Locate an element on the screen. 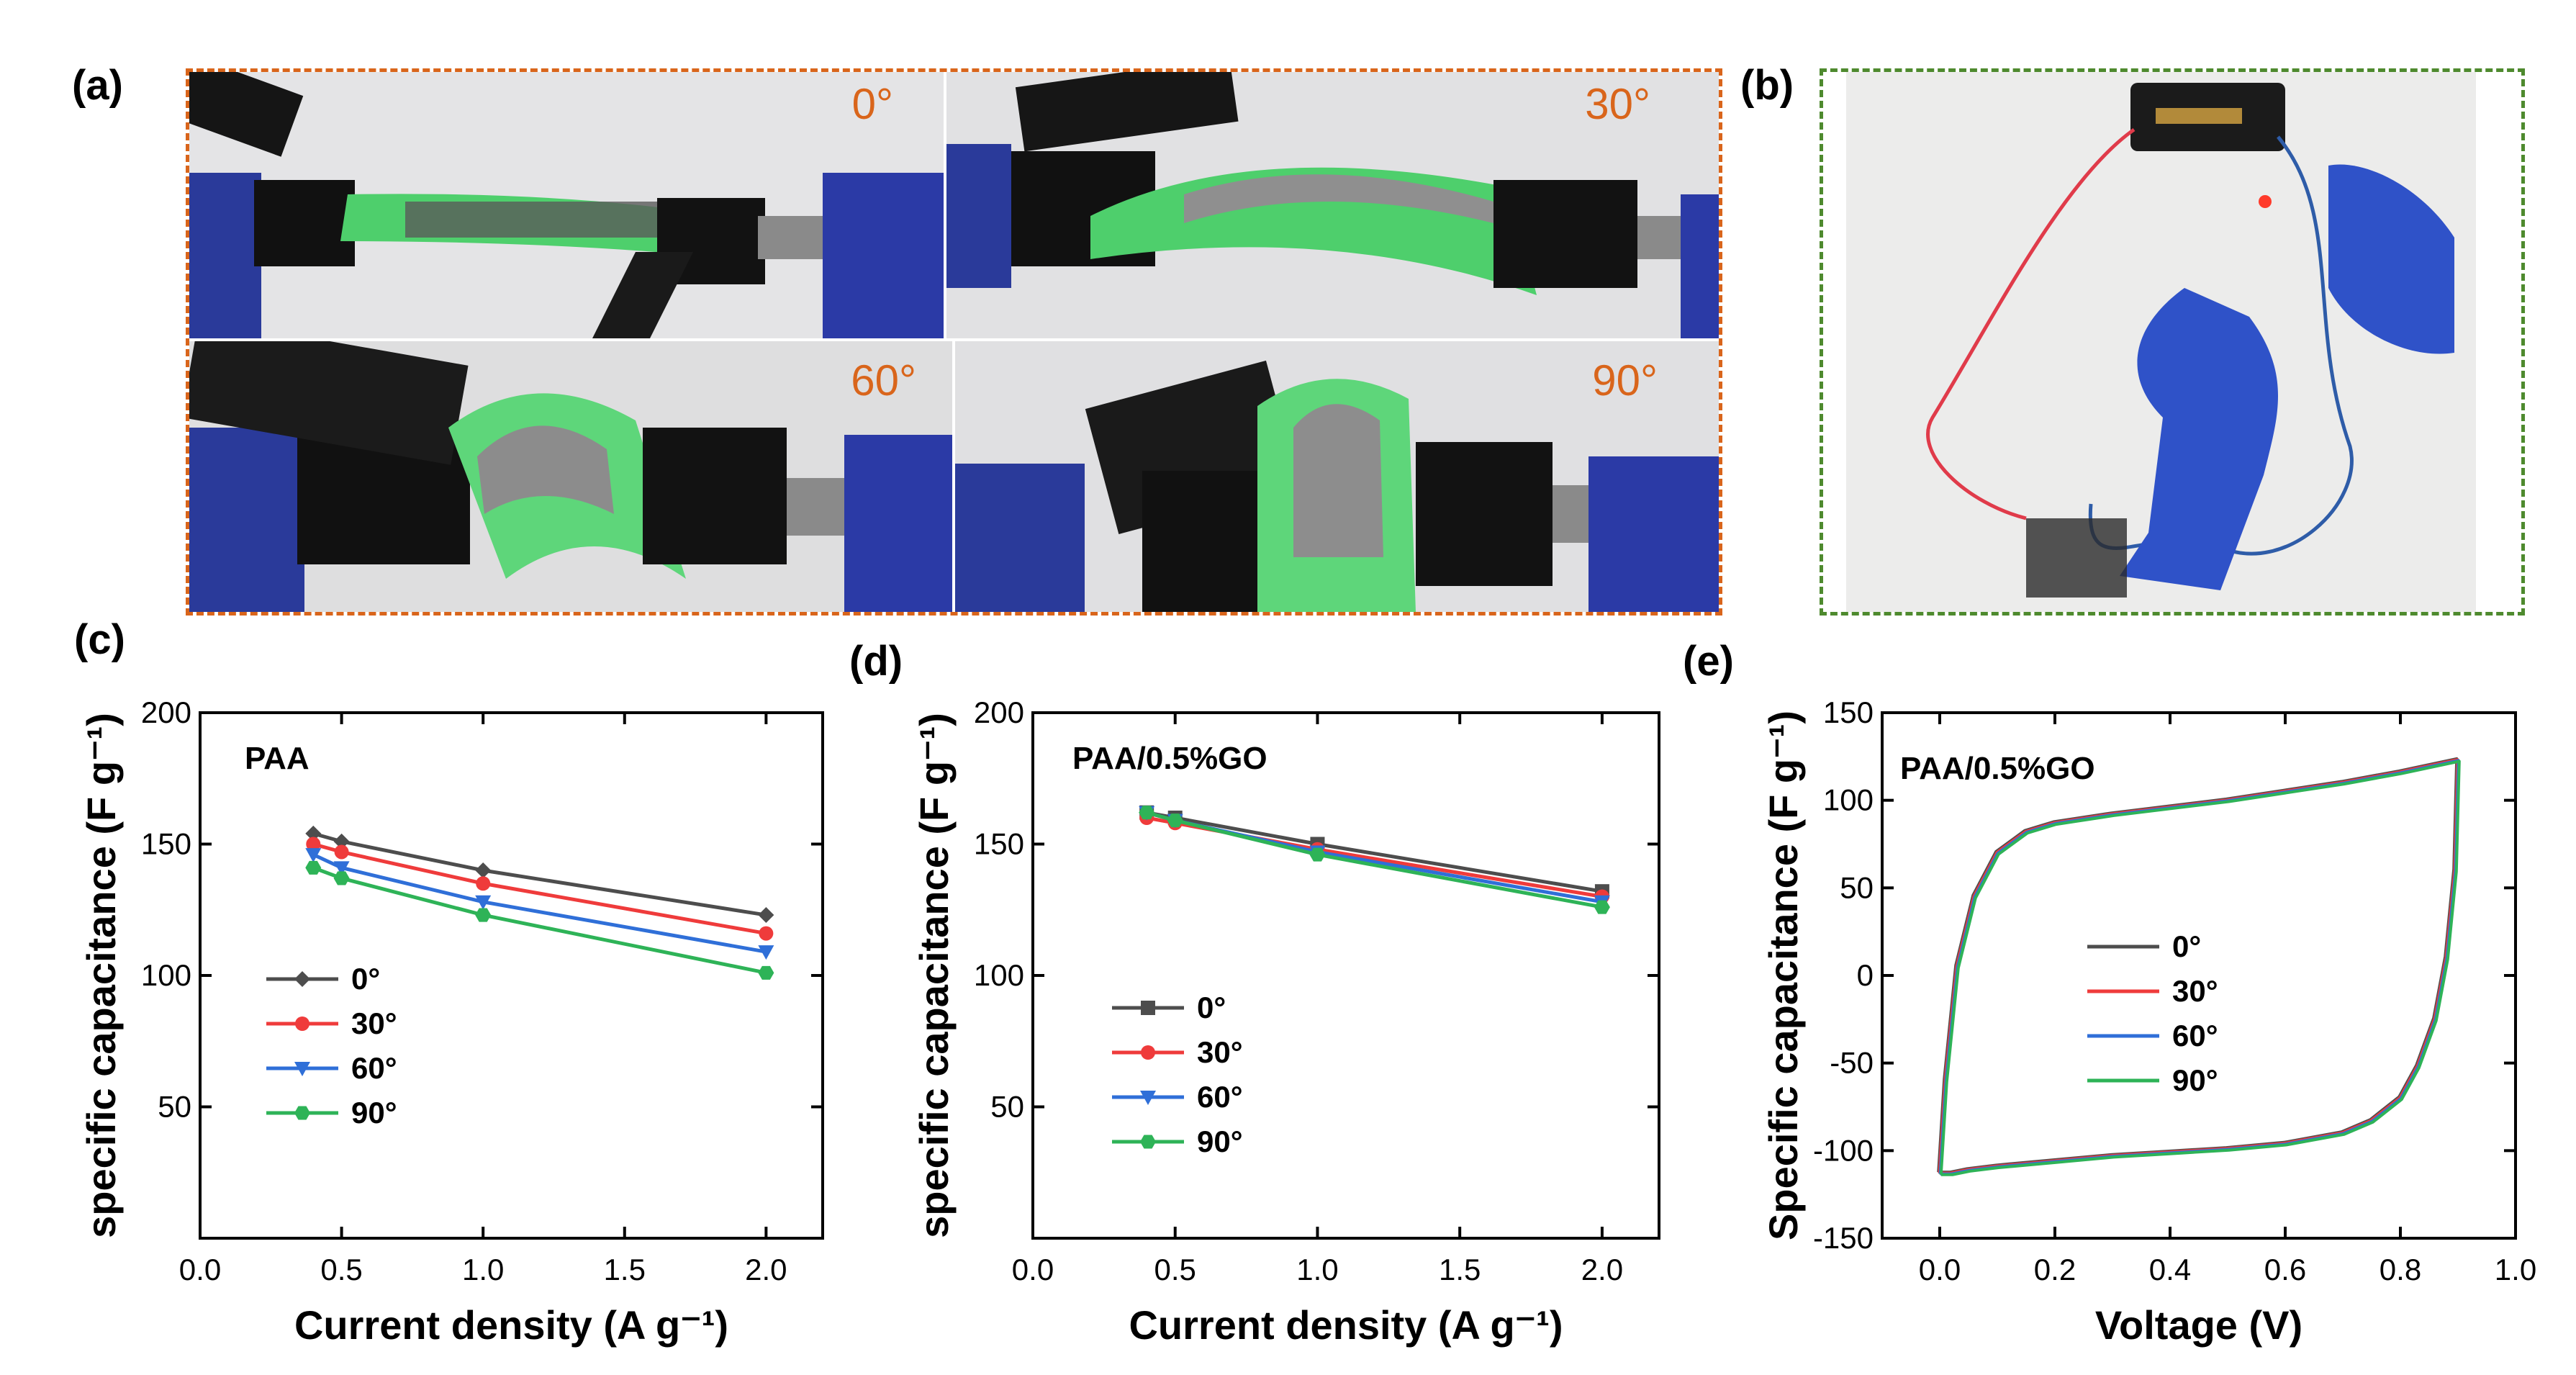 The width and height of the screenshot is (2576, 1375). chart-c-title: PAA is located at coordinates (277, 759).